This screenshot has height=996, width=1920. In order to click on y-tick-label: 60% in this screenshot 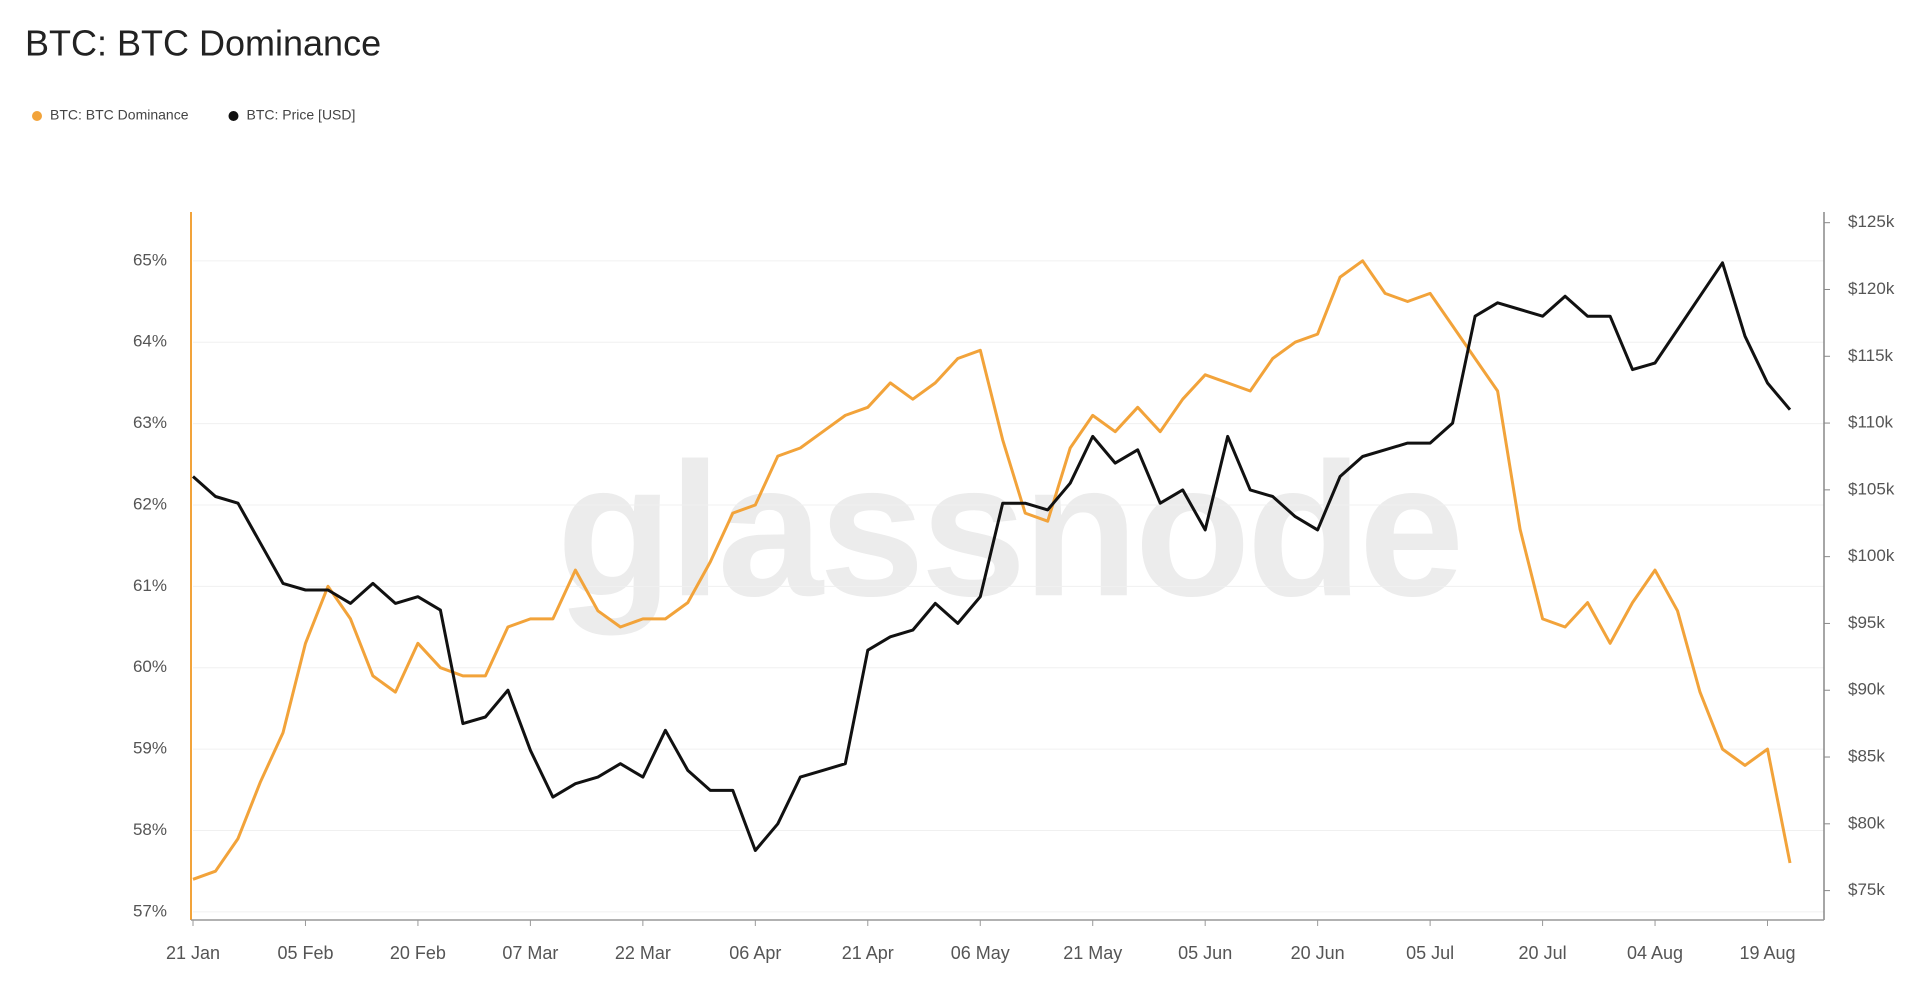, I will do `click(150, 666)`.